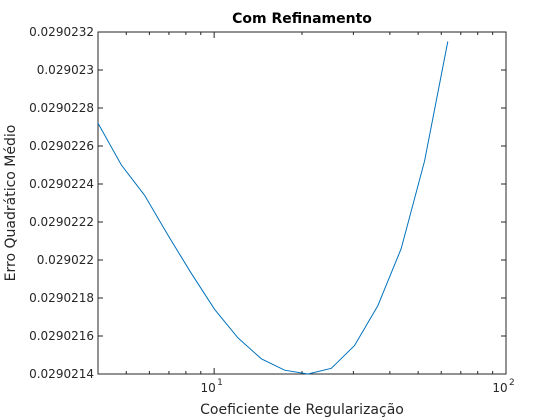 The image size is (560, 420). I want to click on y-tick-label: 0.0290218, so click(61, 298).